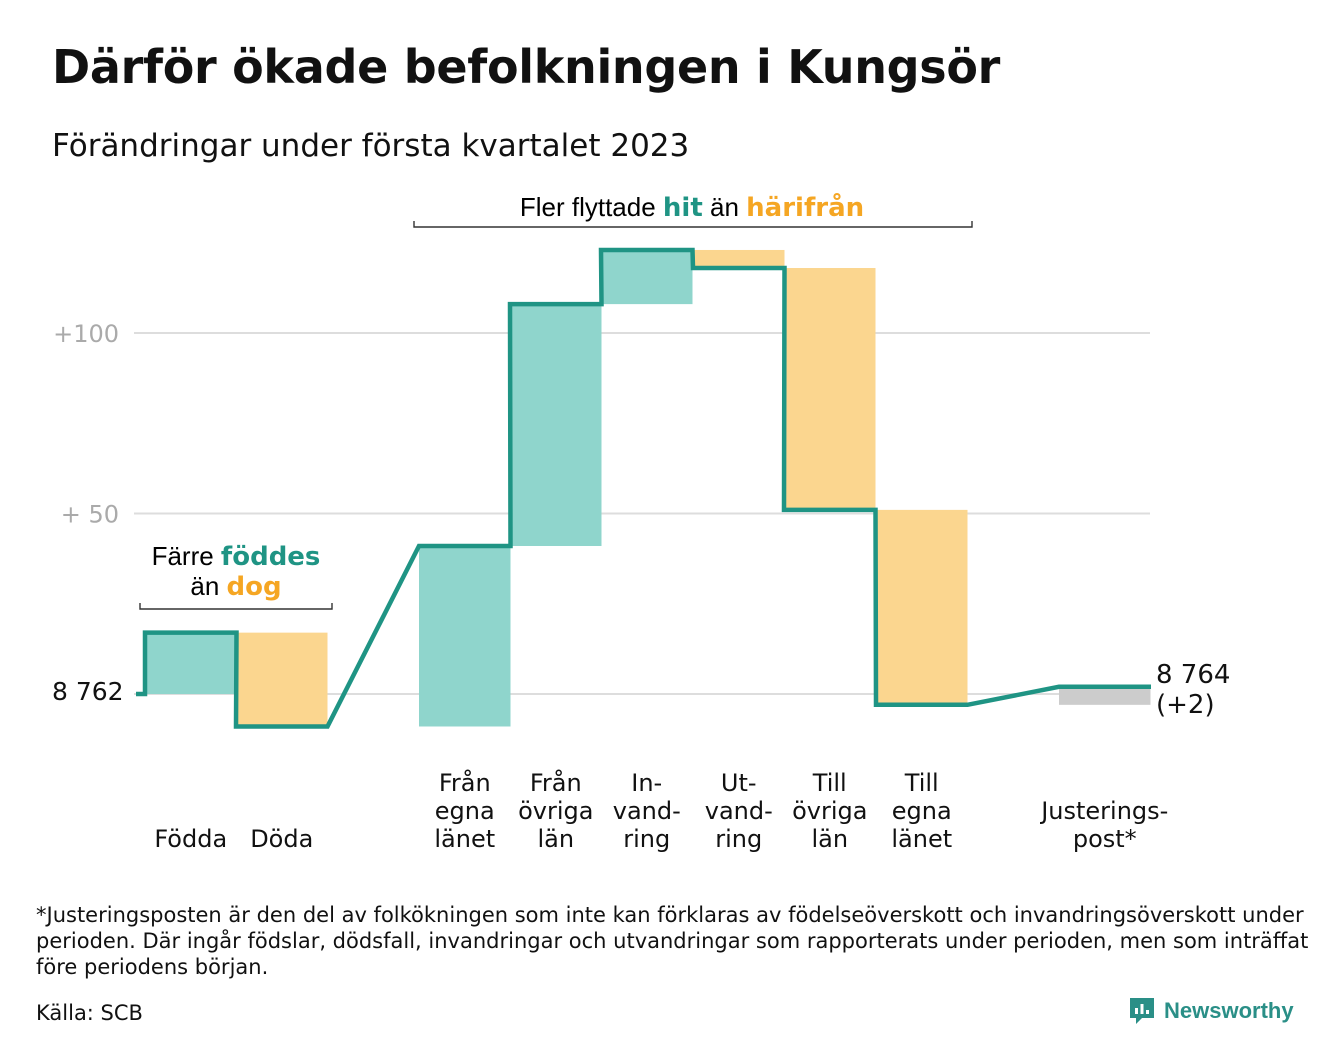 The height and width of the screenshot is (1060, 1340). Describe the element at coordinates (88, 691) in the screenshot. I see `start-value-label: 8 762` at that location.